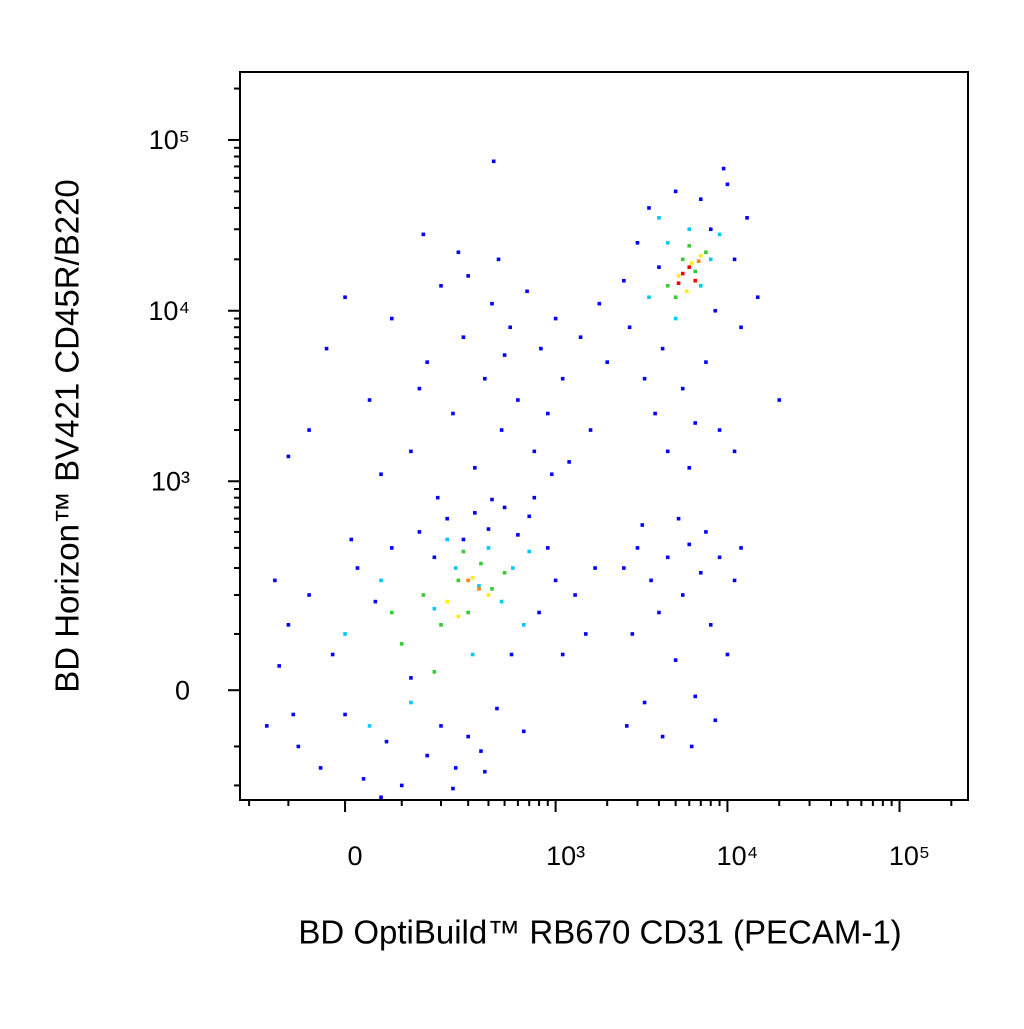 This screenshot has height=1029, width=1024. I want to click on y-tick-label: 10⁵, so click(169, 140).